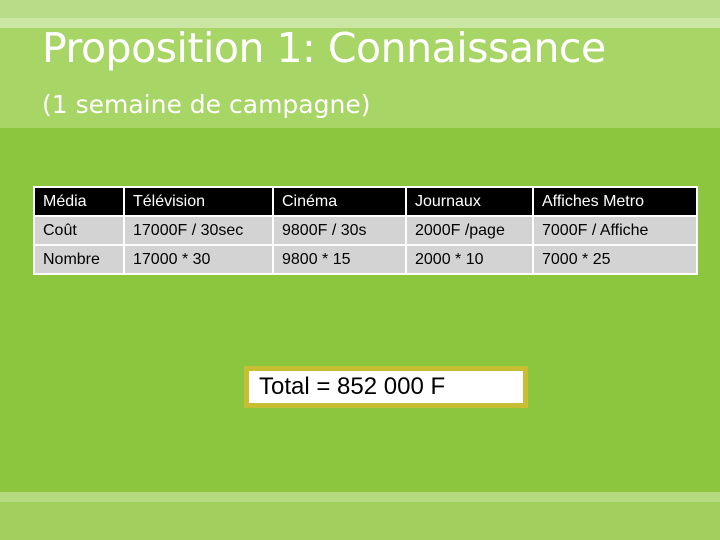 Image resolution: width=720 pixels, height=540 pixels. I want to click on table-cell: Nombre, so click(79, 259).